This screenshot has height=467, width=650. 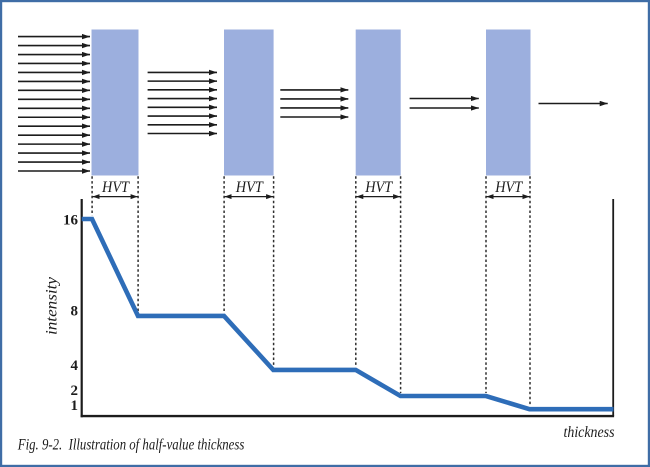 I want to click on svg-text: 16, so click(x=71, y=220).